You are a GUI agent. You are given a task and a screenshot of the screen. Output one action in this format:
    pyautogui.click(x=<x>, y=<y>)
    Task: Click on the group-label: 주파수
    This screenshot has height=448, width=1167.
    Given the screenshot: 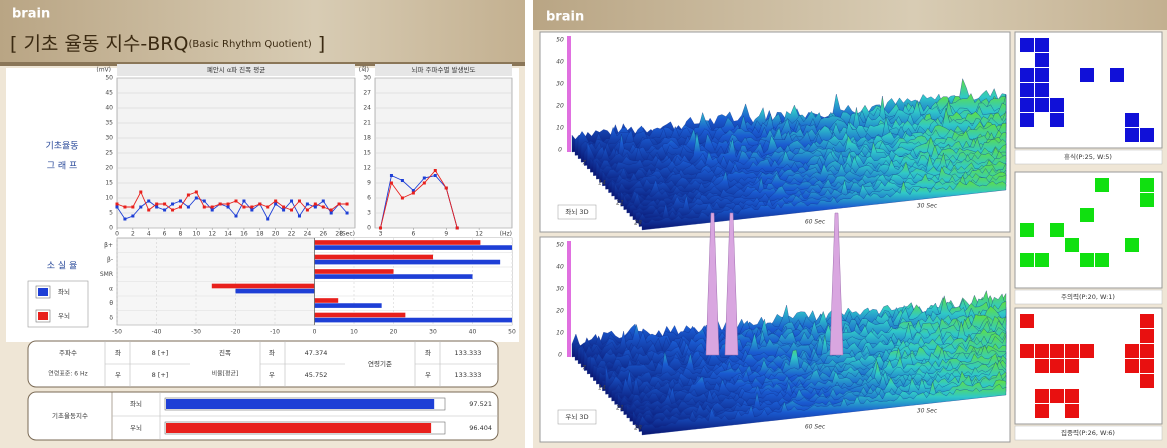 What is the action you would take?
    pyautogui.click(x=68, y=352)
    